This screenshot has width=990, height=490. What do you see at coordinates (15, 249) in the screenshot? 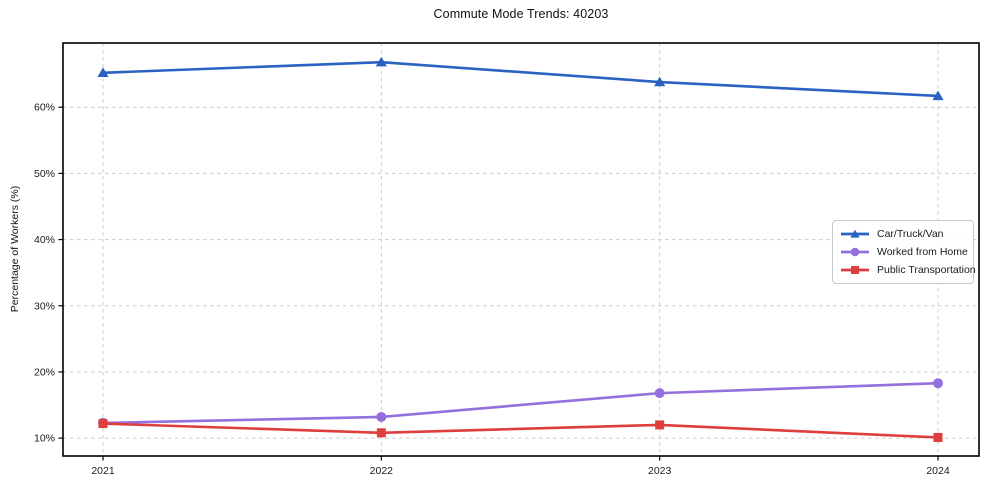
I see `y-axis-label: Percentage of Workers (%)` at bounding box center [15, 249].